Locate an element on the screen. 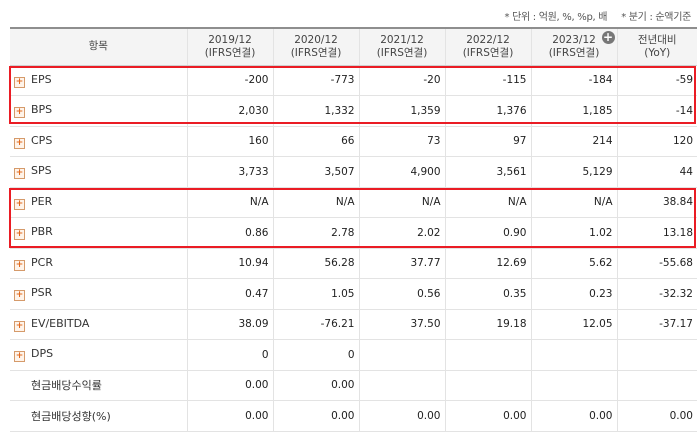  header-col-2021: 2021/12 (IFRS연결) is located at coordinates (401, 46).